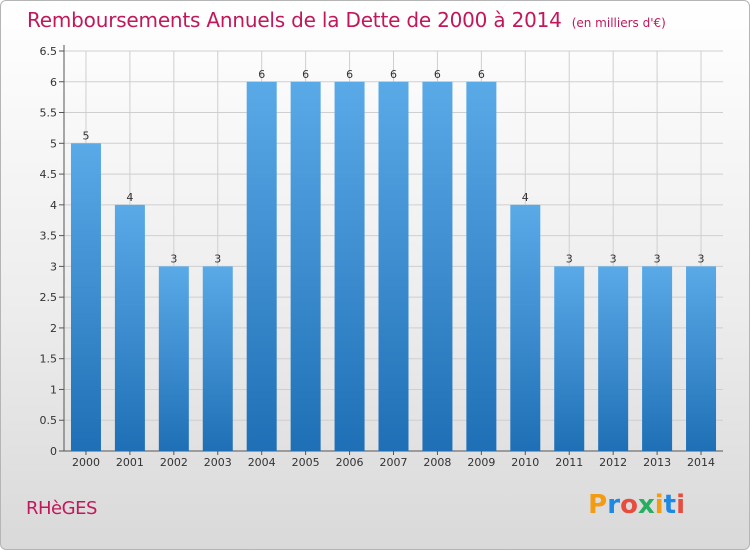 The width and height of the screenshot is (750, 550). What do you see at coordinates (262, 462) in the screenshot?
I see `x-tick-label: 2004` at bounding box center [262, 462].